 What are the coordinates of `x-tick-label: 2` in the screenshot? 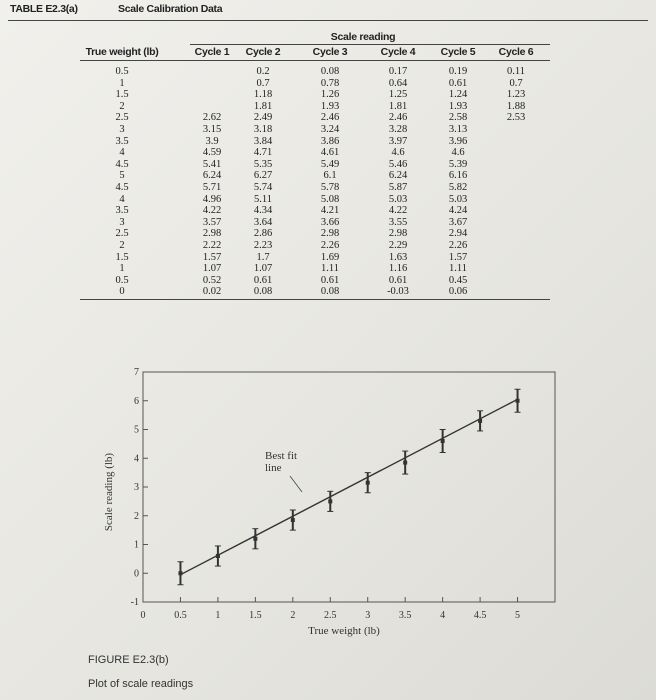 It's located at (292, 615).